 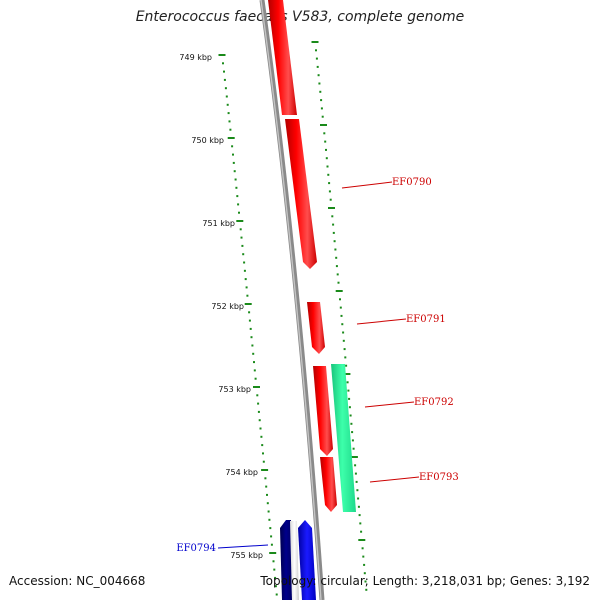 What do you see at coordinates (343, 438) in the screenshot?
I see `gene-feature-green` at bounding box center [343, 438].